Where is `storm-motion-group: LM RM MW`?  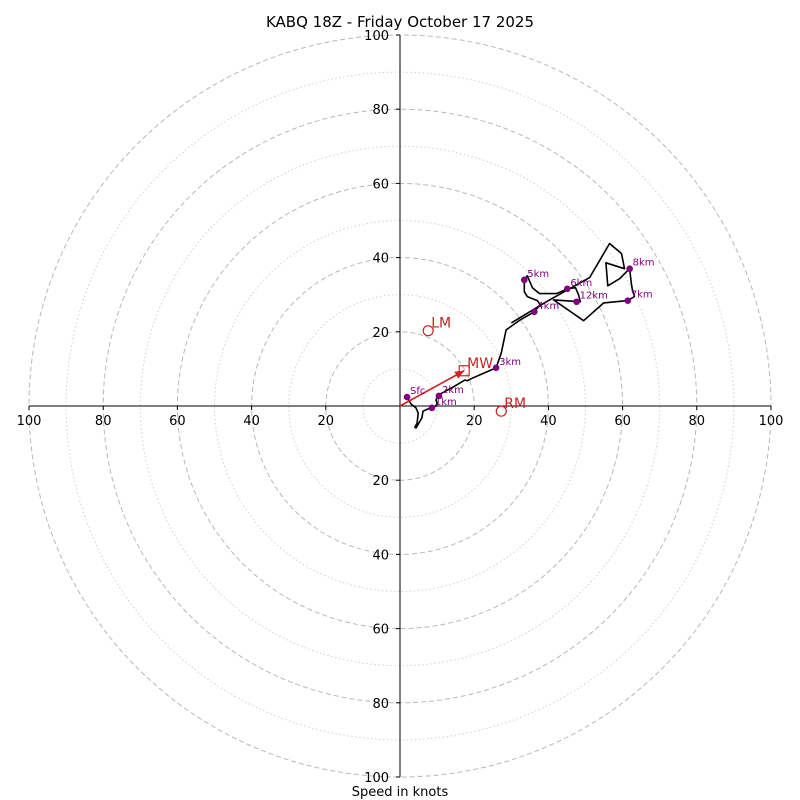
storm-motion-group: LM RM MW is located at coordinates (462, 366).